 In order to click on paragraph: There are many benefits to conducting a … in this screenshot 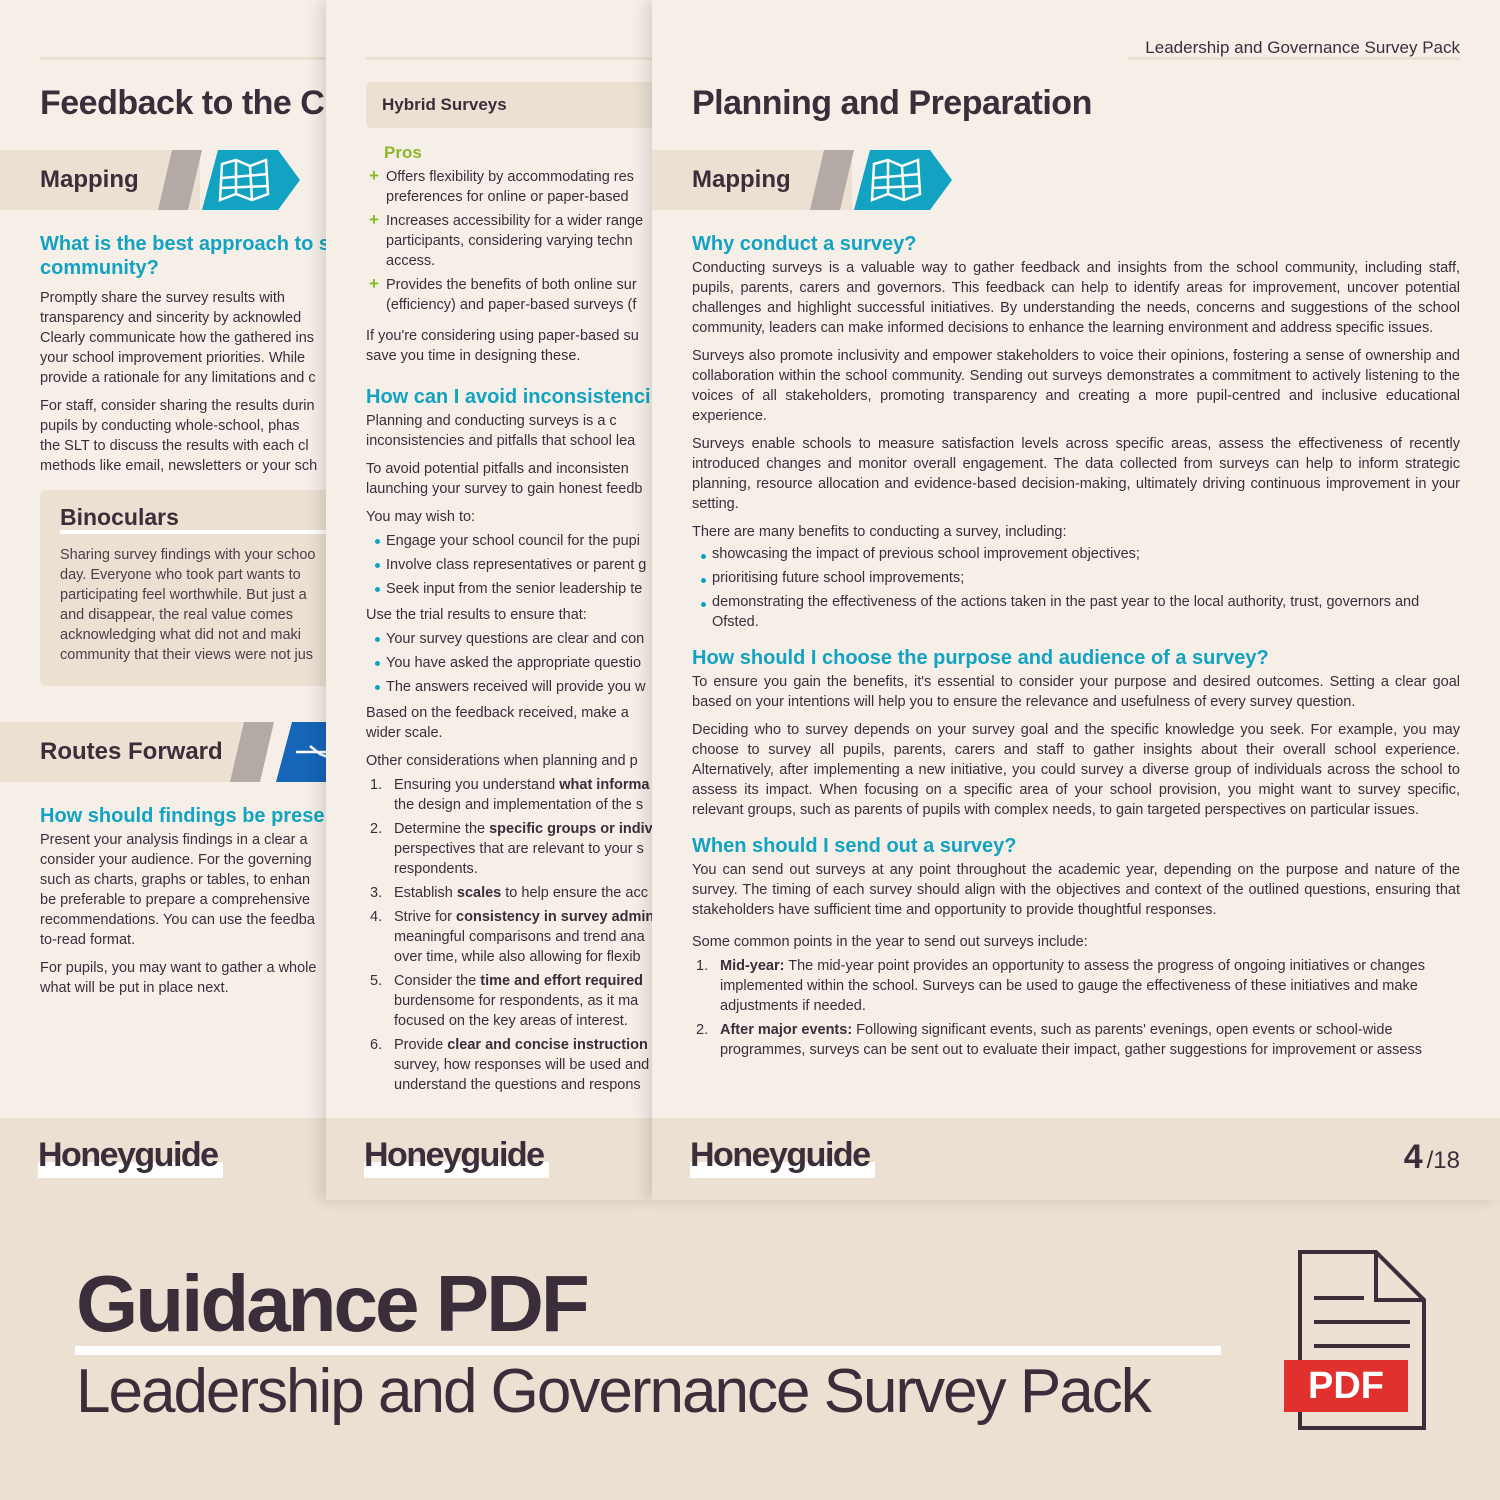, I will do `click(879, 532)`.